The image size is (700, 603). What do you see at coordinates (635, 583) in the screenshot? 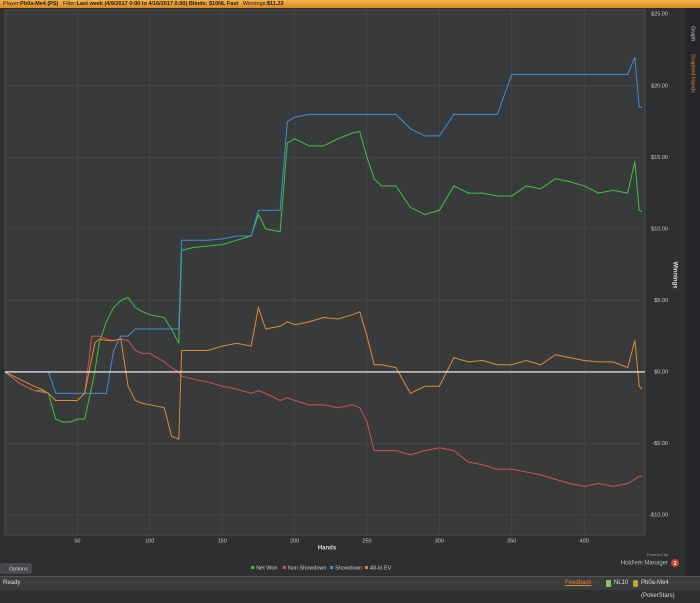
I see `account-icon` at bounding box center [635, 583].